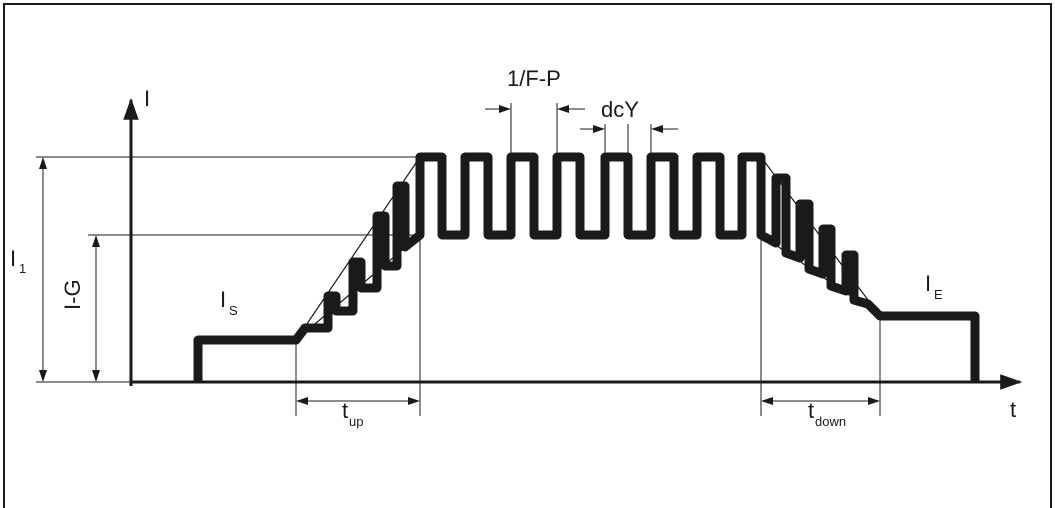 The width and height of the screenshot is (1055, 508). What do you see at coordinates (505, 109) in the screenshot?
I see `pulse-period-arrow-left` at bounding box center [505, 109].